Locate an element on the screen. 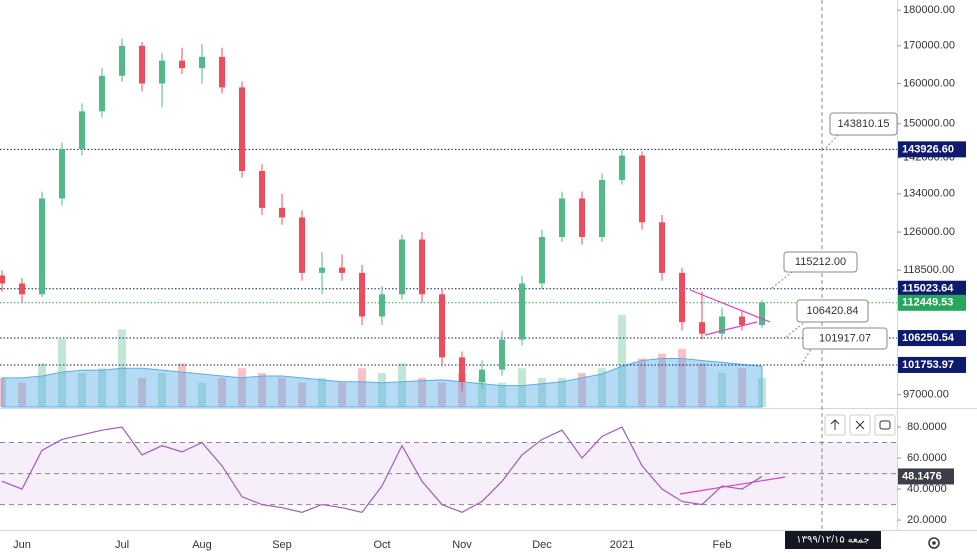  x-tick-label: Jul is located at coordinates (122, 545).